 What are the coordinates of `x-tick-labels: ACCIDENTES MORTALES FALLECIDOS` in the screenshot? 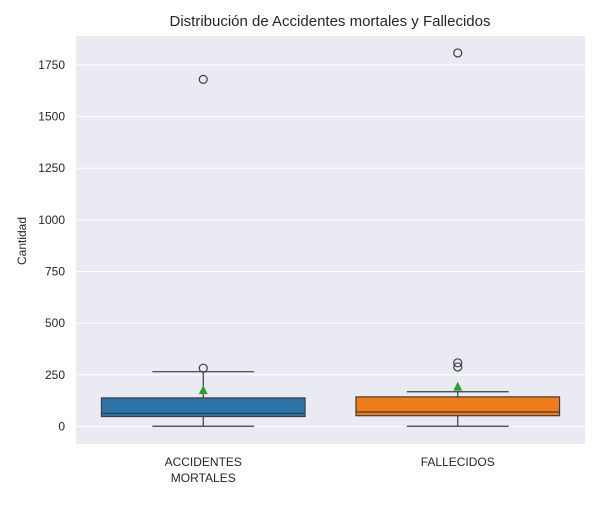 It's located at (330, 470).